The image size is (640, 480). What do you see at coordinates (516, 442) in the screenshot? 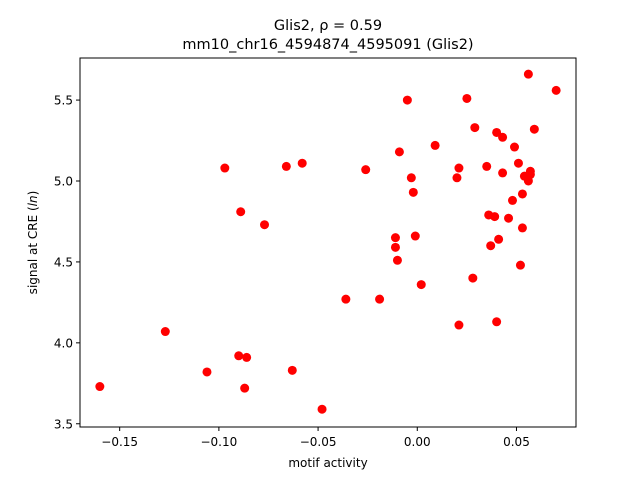
I see `x-tick-label: 0.05` at bounding box center [516, 442].